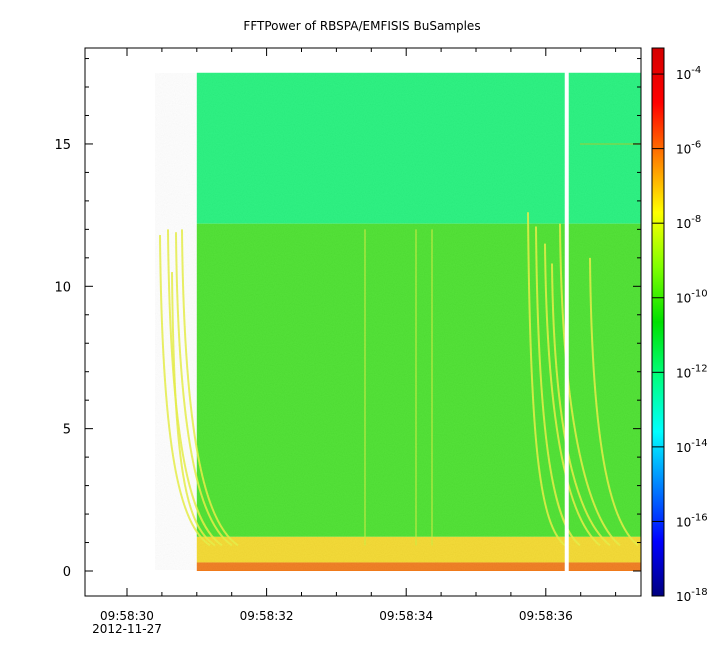 The width and height of the screenshot is (724, 660). Describe the element at coordinates (692, 595) in the screenshot. I see `colorbar-tick-label: 10⁻¹⁸` at that location.